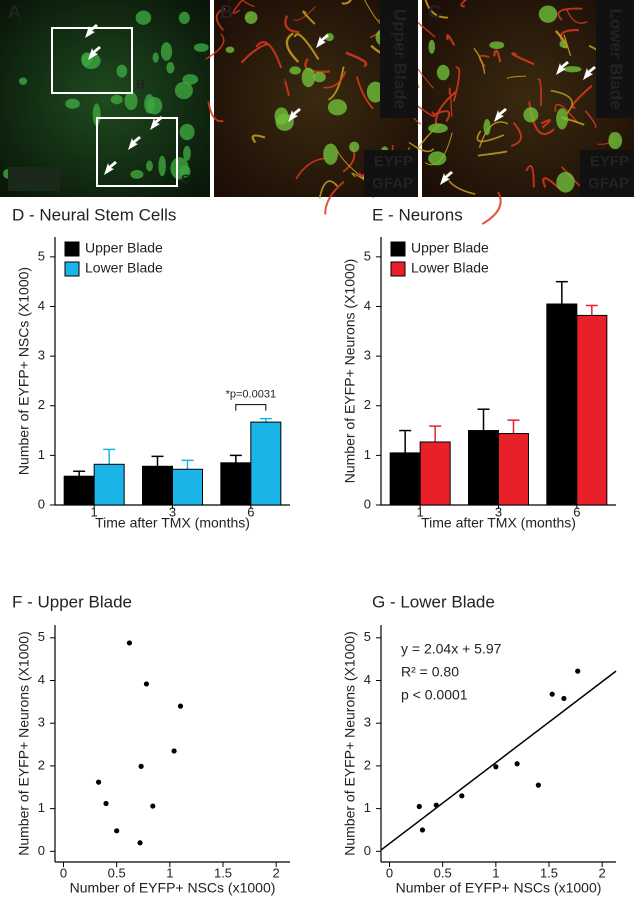 This screenshot has width=634, height=907. I want to click on y-tick-label: 2, so click(367, 404).